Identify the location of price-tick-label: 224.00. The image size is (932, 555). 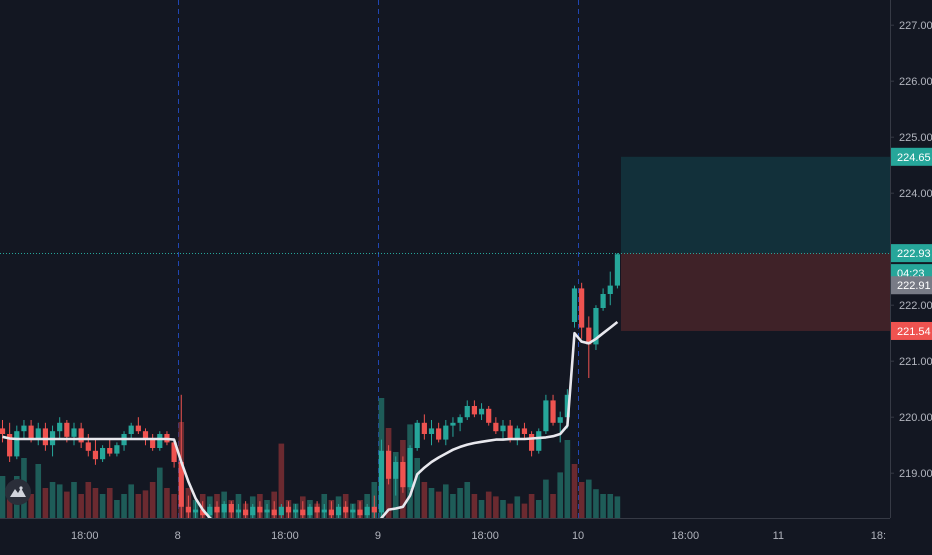
(915, 194).